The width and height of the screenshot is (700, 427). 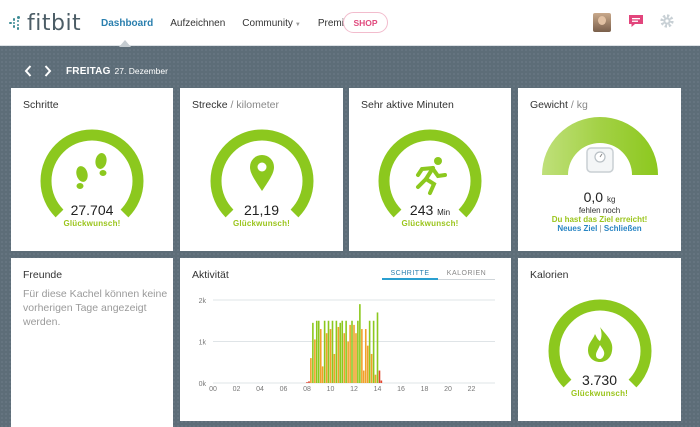 I want to click on x-tick-label: 22, so click(x=472, y=389).